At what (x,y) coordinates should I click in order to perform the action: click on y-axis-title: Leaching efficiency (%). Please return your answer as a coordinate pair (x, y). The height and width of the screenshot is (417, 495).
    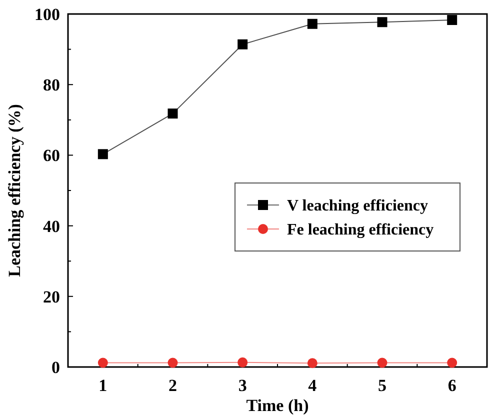
    Looking at the image, I should click on (14, 190).